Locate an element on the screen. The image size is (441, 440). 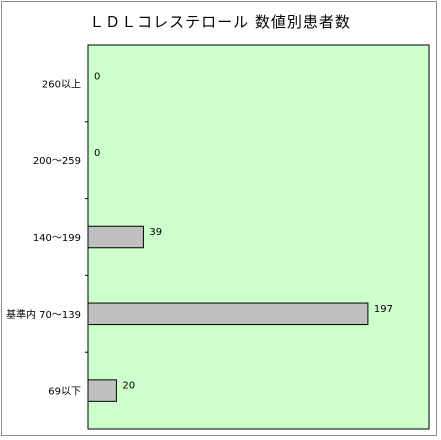
category-label: 69以下 is located at coordinates (64, 392).